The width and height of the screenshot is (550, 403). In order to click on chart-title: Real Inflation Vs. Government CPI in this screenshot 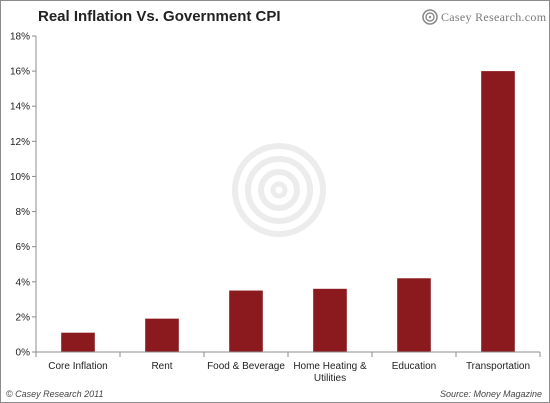, I will do `click(159, 16)`.